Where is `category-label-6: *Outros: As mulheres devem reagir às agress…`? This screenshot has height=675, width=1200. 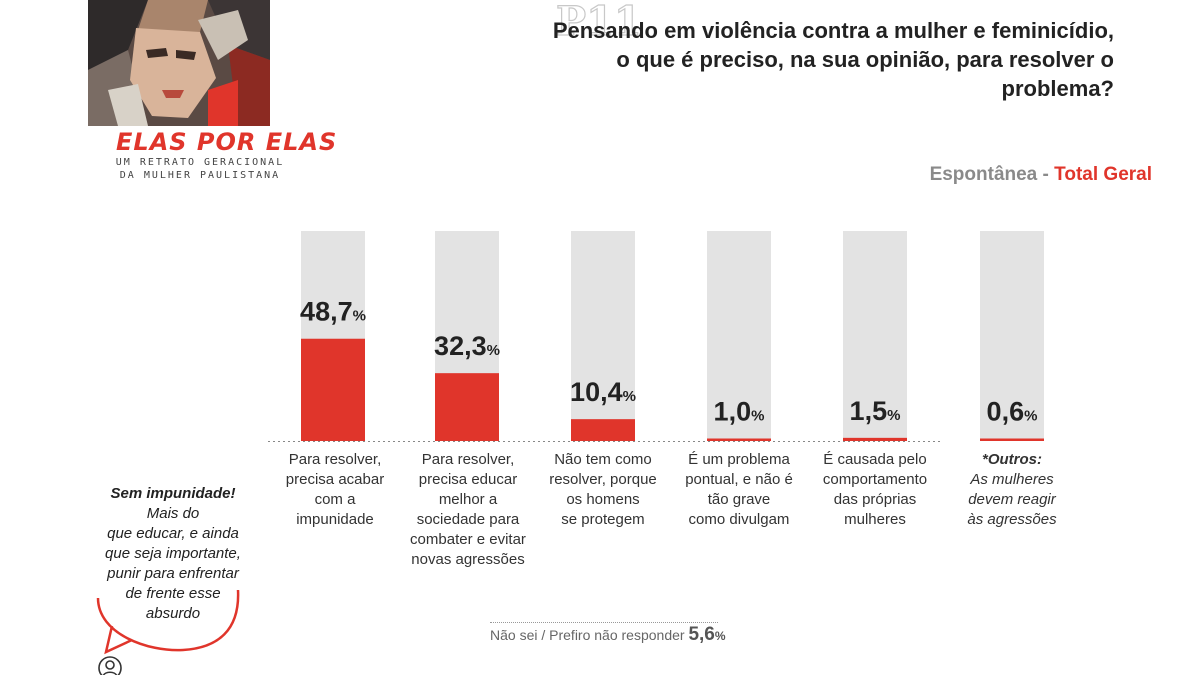
category-label-6: *Outros: As mulheres devem reagir às agress… is located at coordinates (1012, 489).